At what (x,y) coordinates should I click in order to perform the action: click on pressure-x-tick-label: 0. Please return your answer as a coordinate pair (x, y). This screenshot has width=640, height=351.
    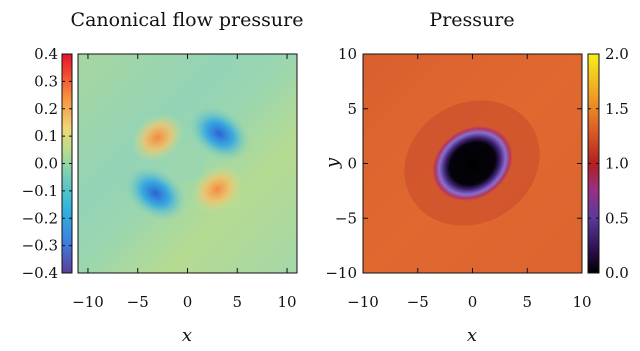
    Looking at the image, I should click on (473, 302).